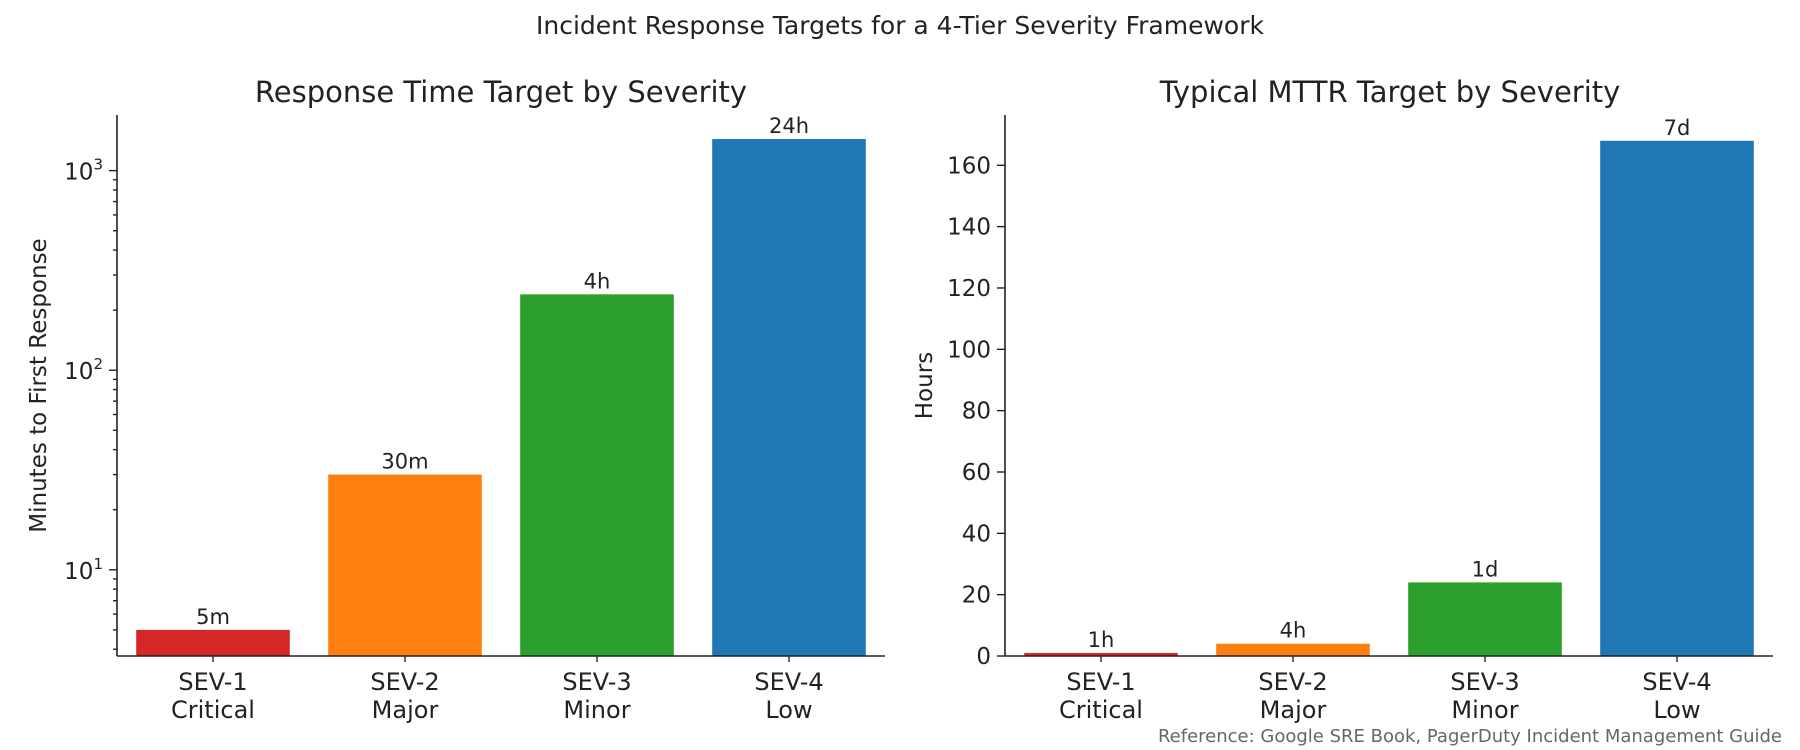 The width and height of the screenshot is (1800, 750). Describe the element at coordinates (83, 370) in the screenshot. I see `y-tick-label: 102` at that location.